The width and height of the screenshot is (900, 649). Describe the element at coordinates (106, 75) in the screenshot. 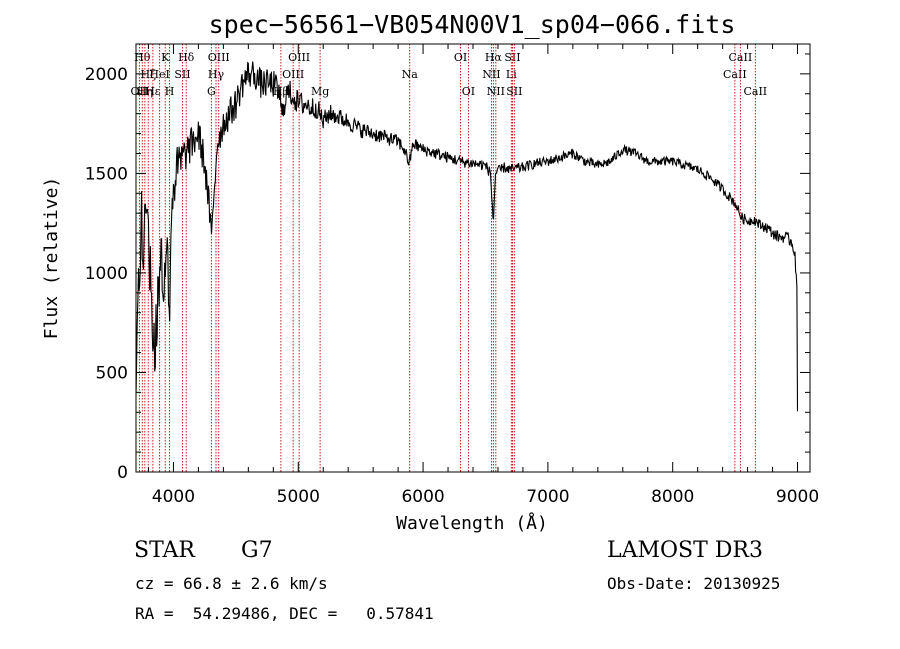

I see `y-tick-label-4: 2000` at that location.